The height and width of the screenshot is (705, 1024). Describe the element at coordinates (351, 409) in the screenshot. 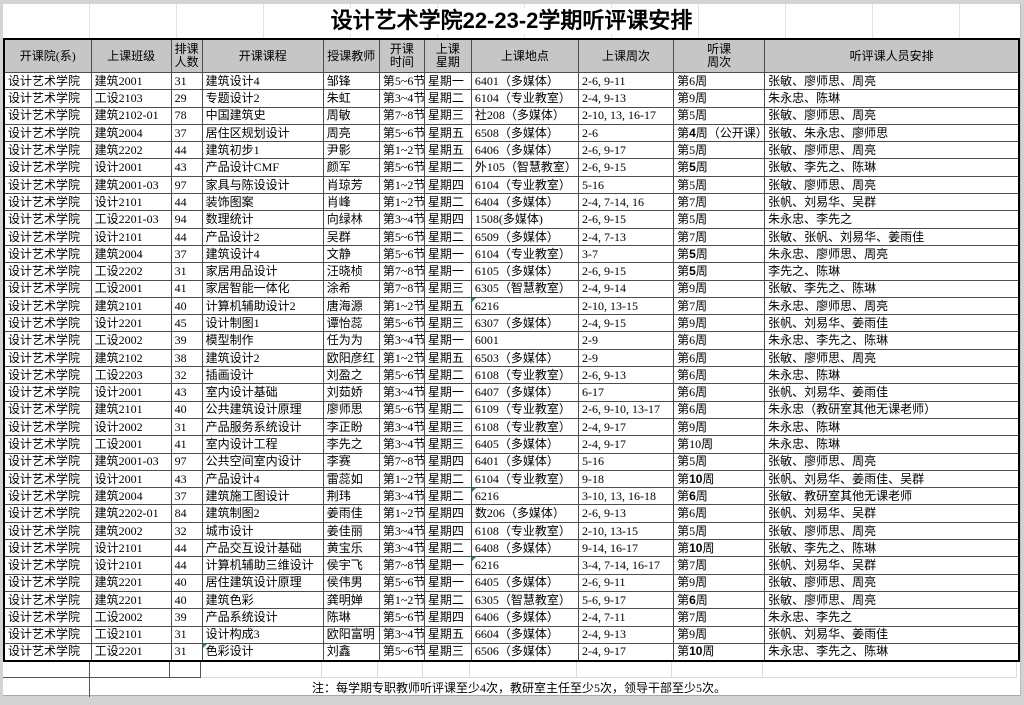

I see `cell-teacher: 廖师思` at that location.